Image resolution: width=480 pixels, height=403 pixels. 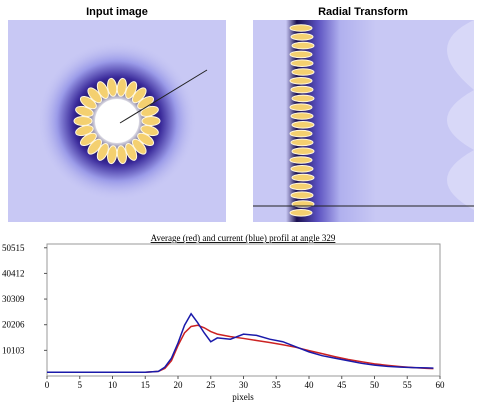 What do you see at coordinates (244, 385) in the screenshot?
I see `x-tick-label: 30` at bounding box center [244, 385].